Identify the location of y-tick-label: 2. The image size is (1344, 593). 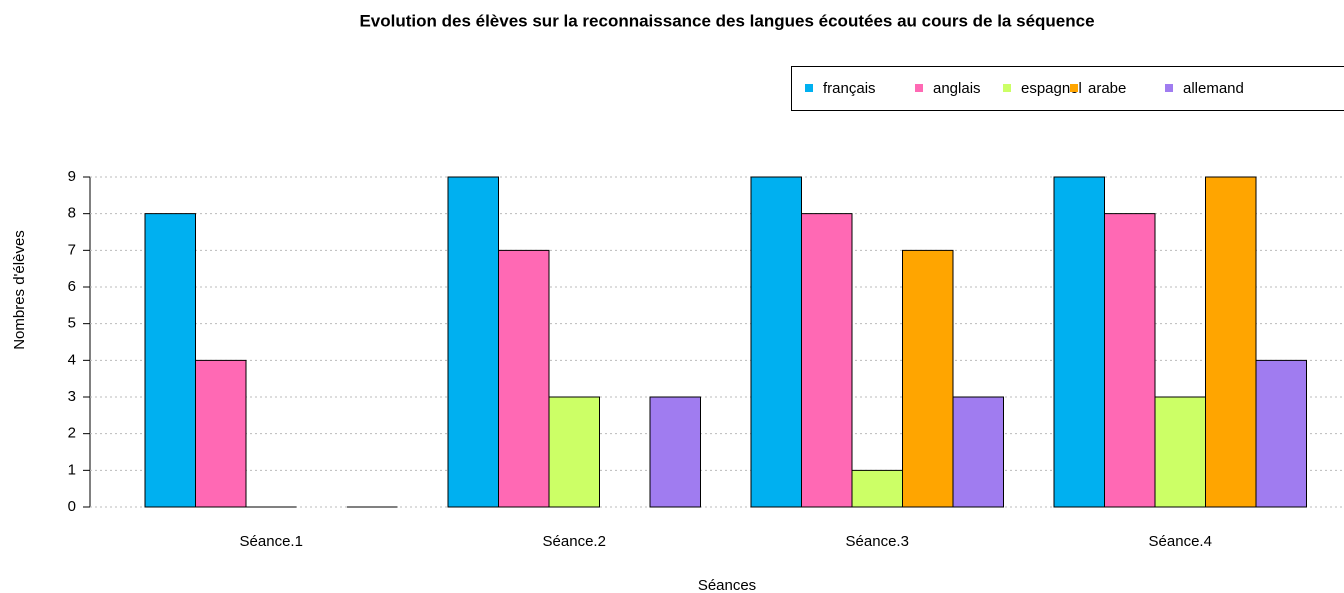
(72, 433).